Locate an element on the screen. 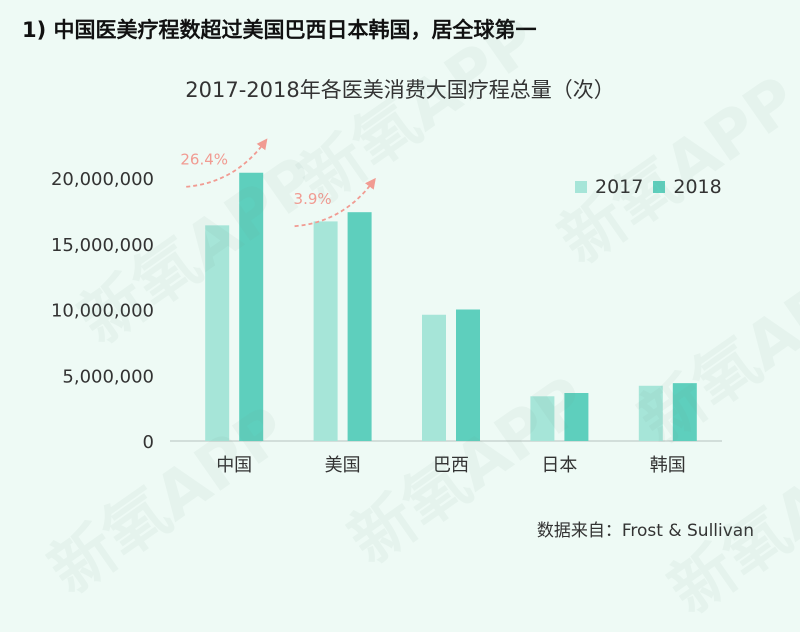 The height and width of the screenshot is (632, 800). growth-label: 26.4% is located at coordinates (204, 160).